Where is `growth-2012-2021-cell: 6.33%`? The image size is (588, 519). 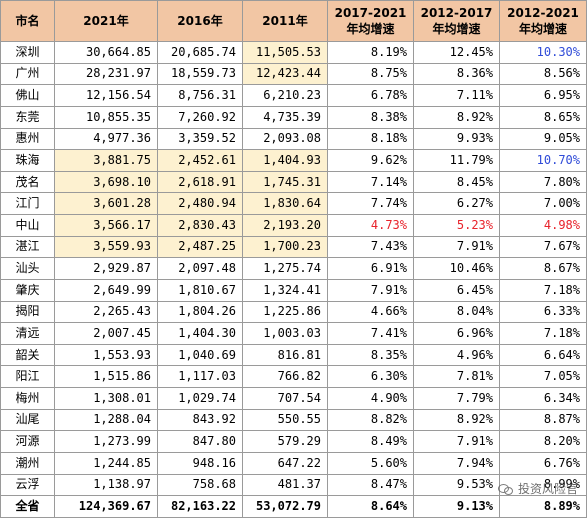
growth-2012-2021-cell: 6.33% is located at coordinates (543, 312).